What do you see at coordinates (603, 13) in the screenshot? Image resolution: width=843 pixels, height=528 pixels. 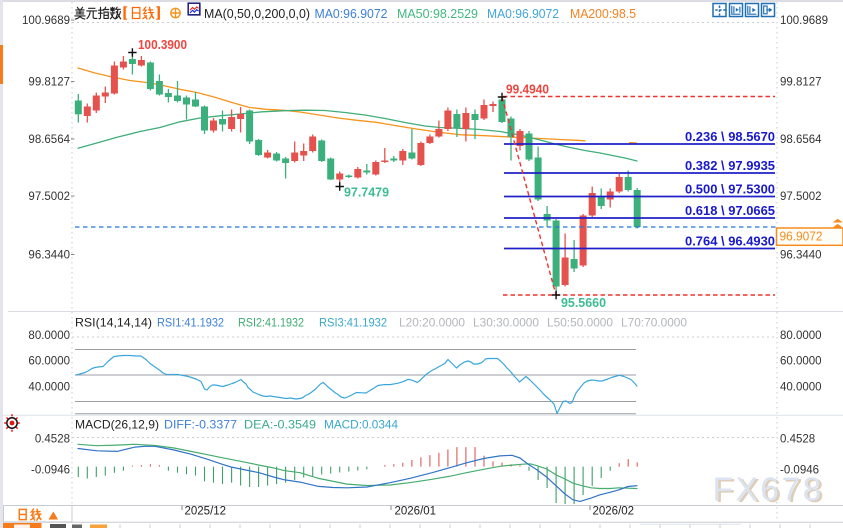 I see `svg-text: MA200:98.5` at bounding box center [603, 13].